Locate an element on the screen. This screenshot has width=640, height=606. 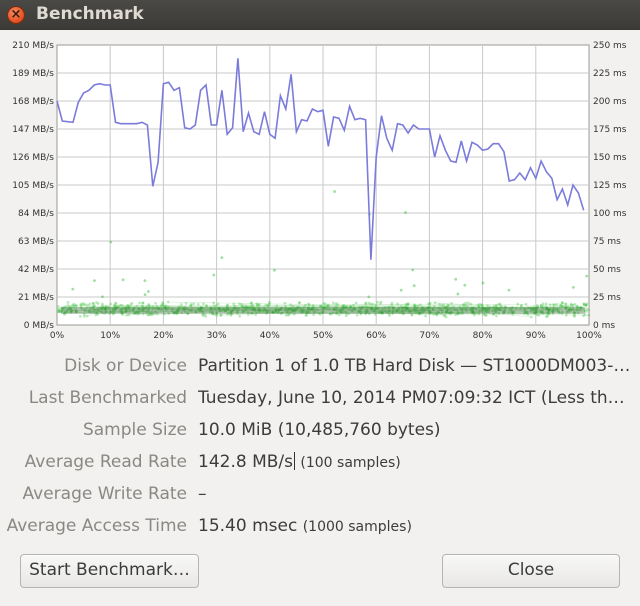
access-time-density-band is located at coordinates (323, 310).